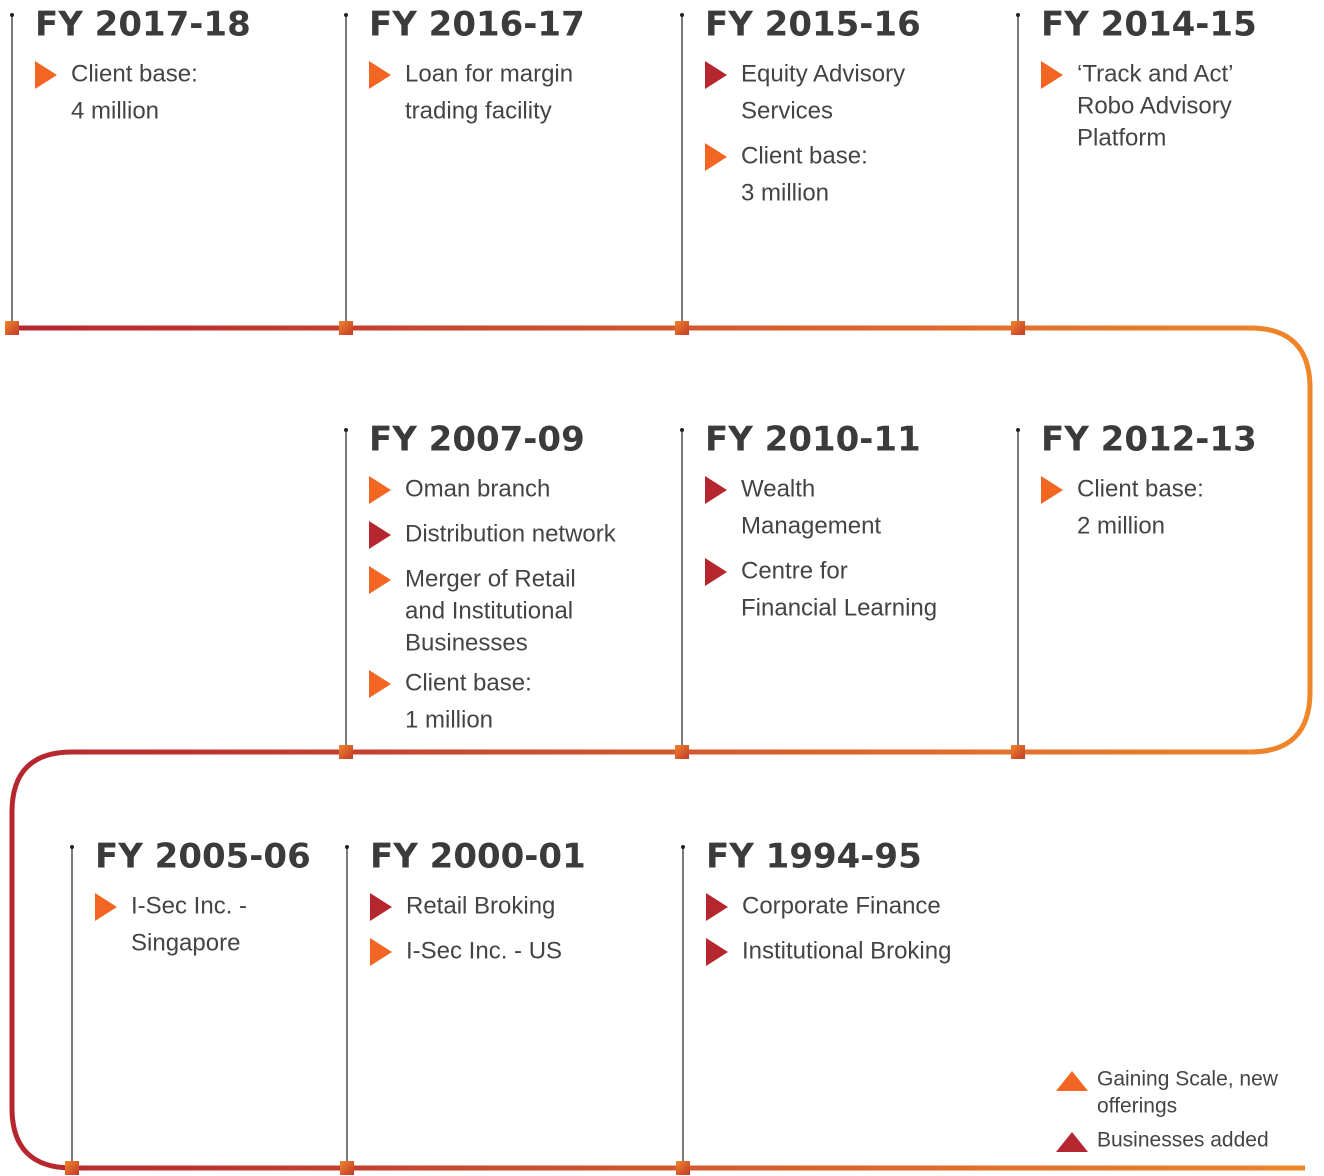  Describe the element at coordinates (785, 192) in the screenshot. I see `item-text: 3 million` at that location.